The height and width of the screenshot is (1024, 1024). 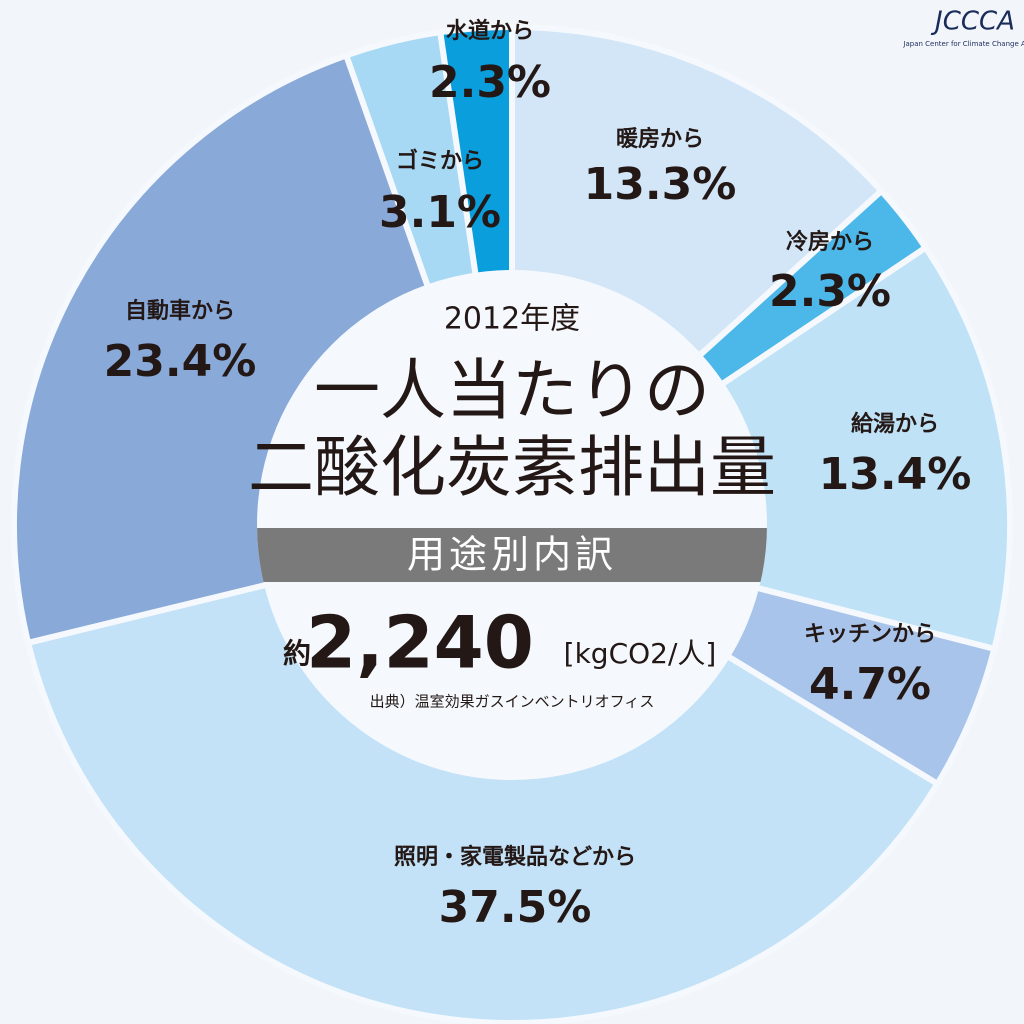 I want to click on subtitle: 2012年度, so click(x=512, y=319).